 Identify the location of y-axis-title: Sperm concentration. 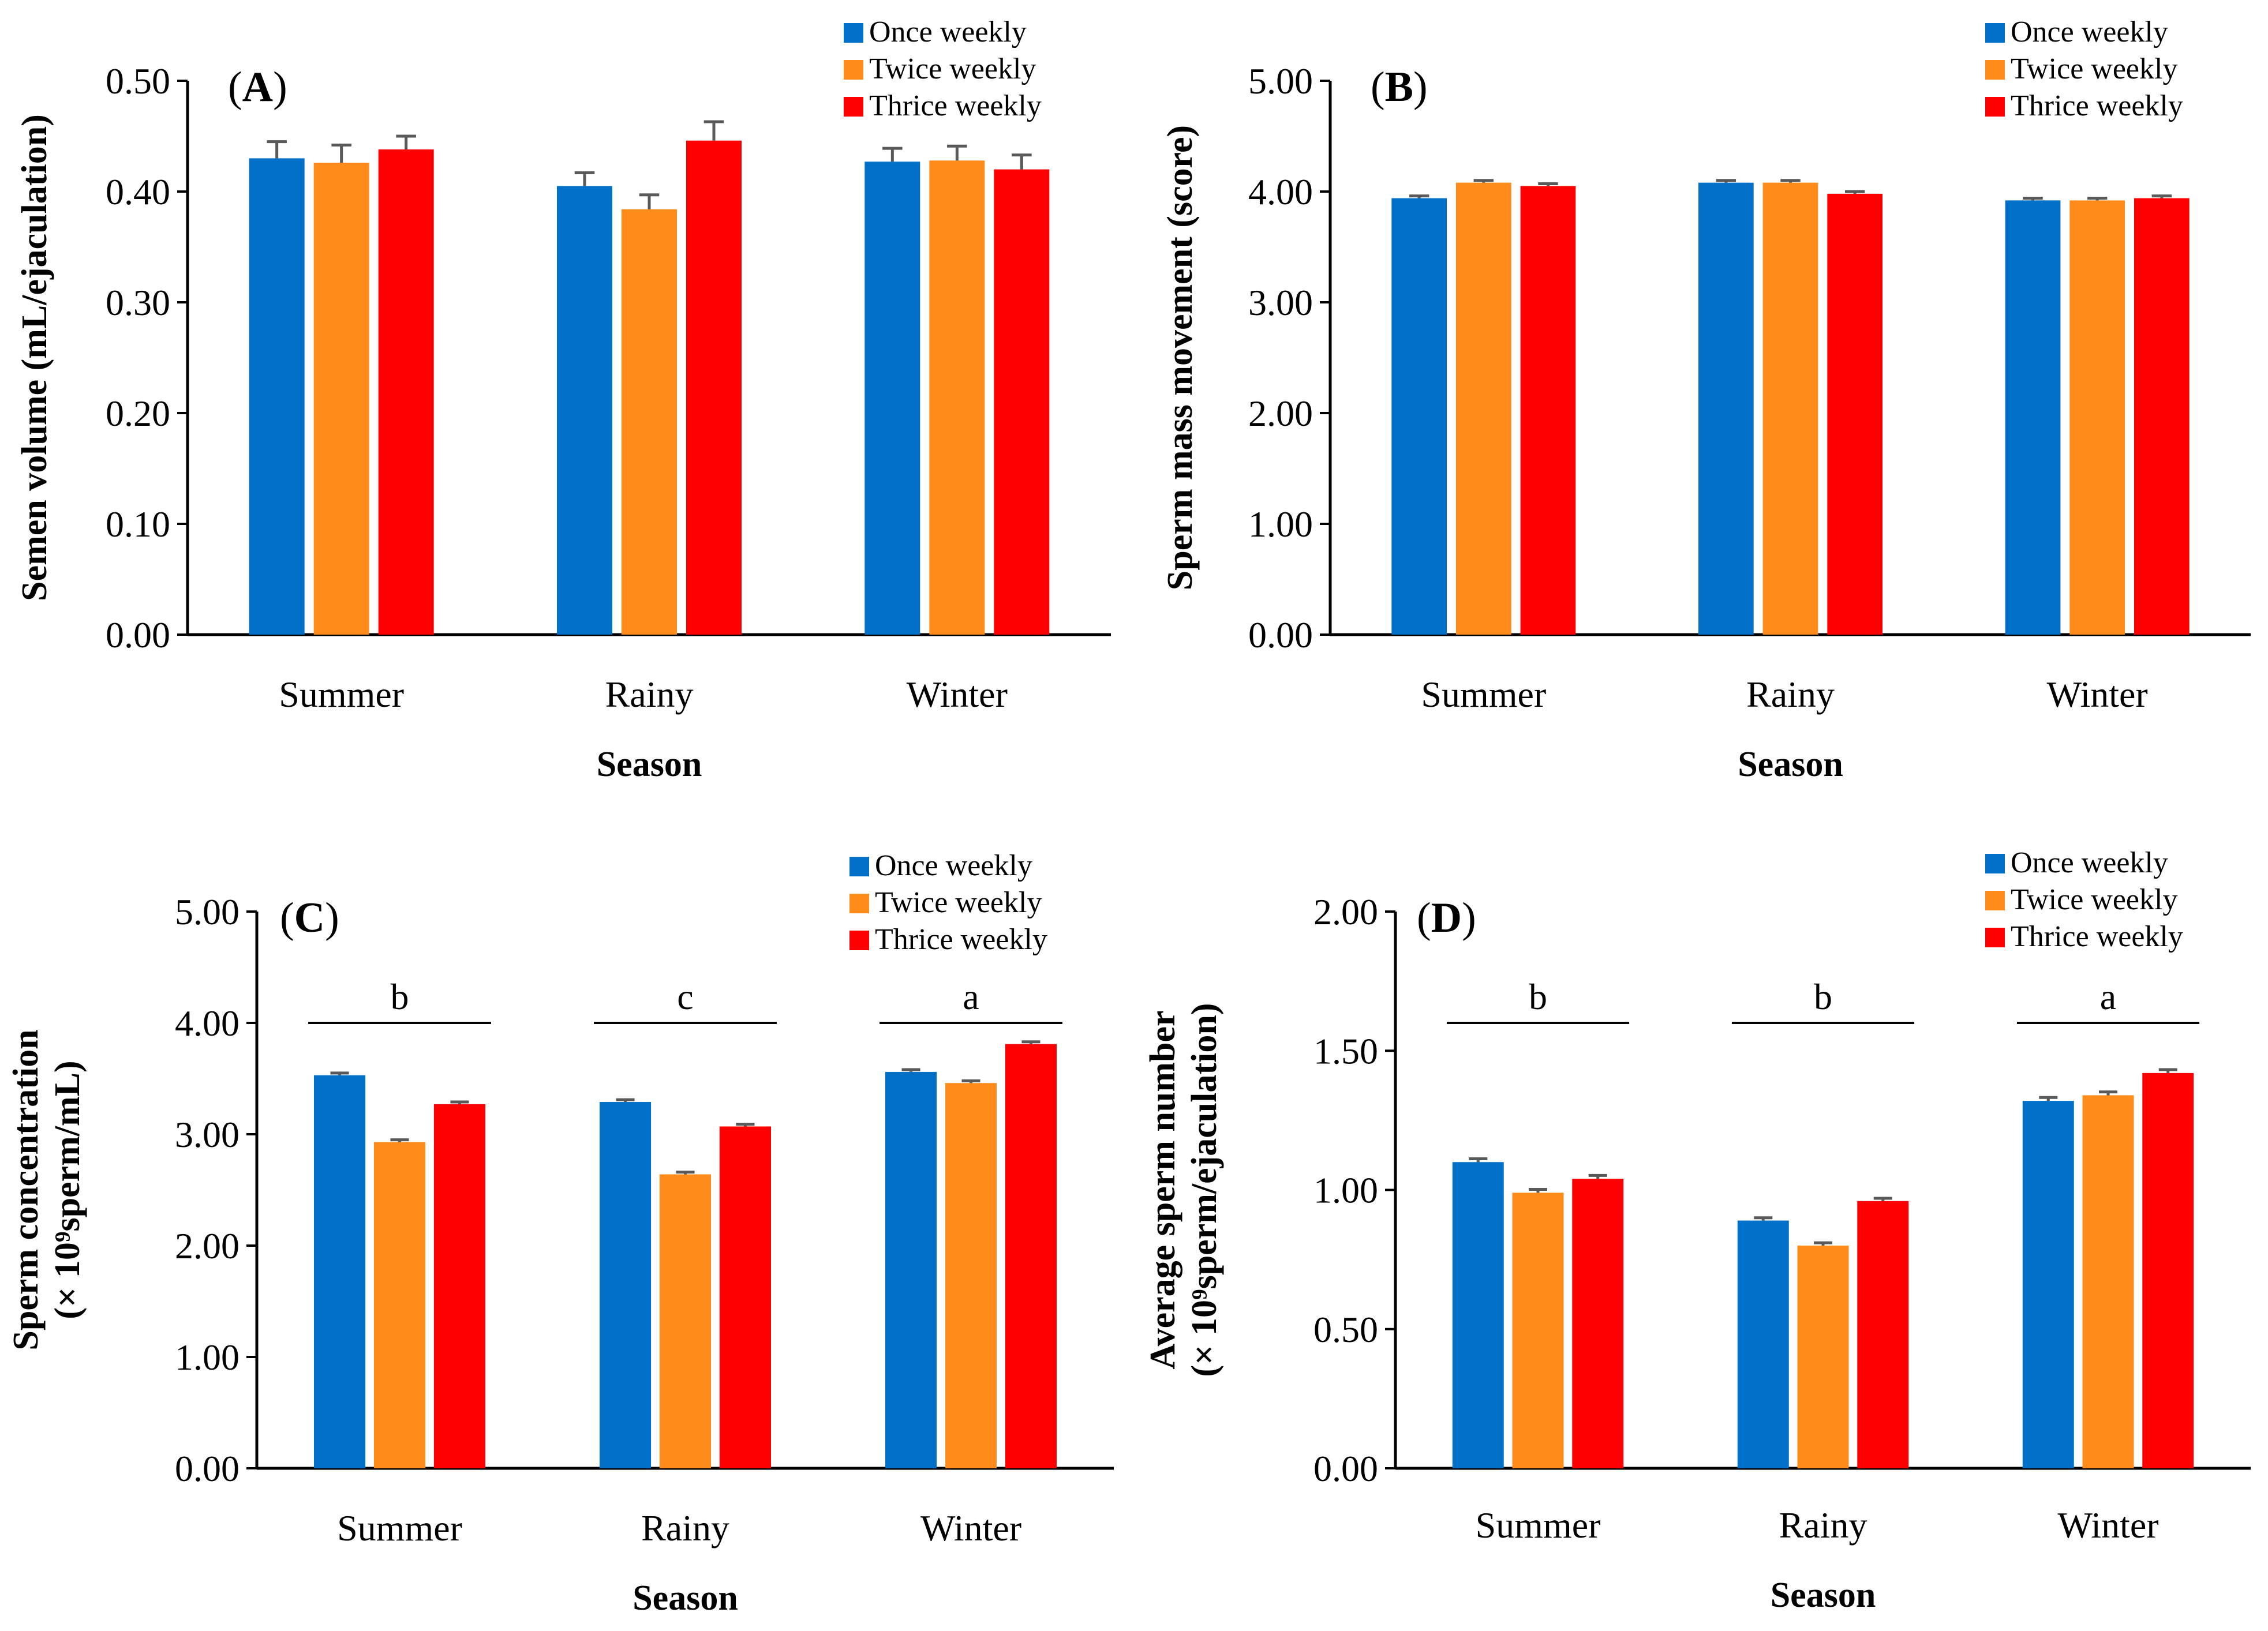
(26, 1189).